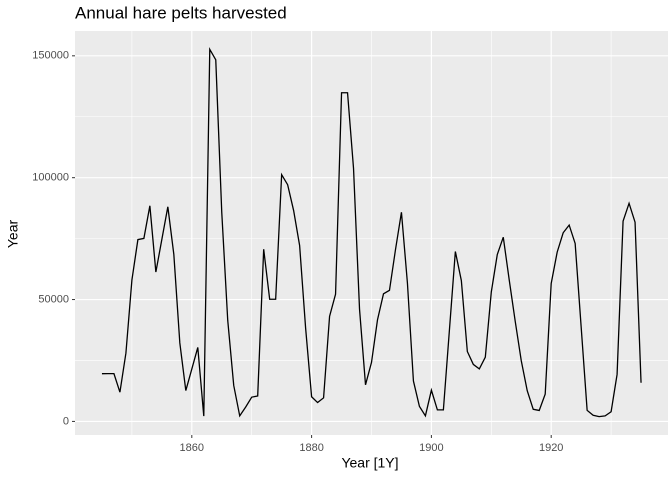  I want to click on x-tick-label: 1860, so click(192, 448).